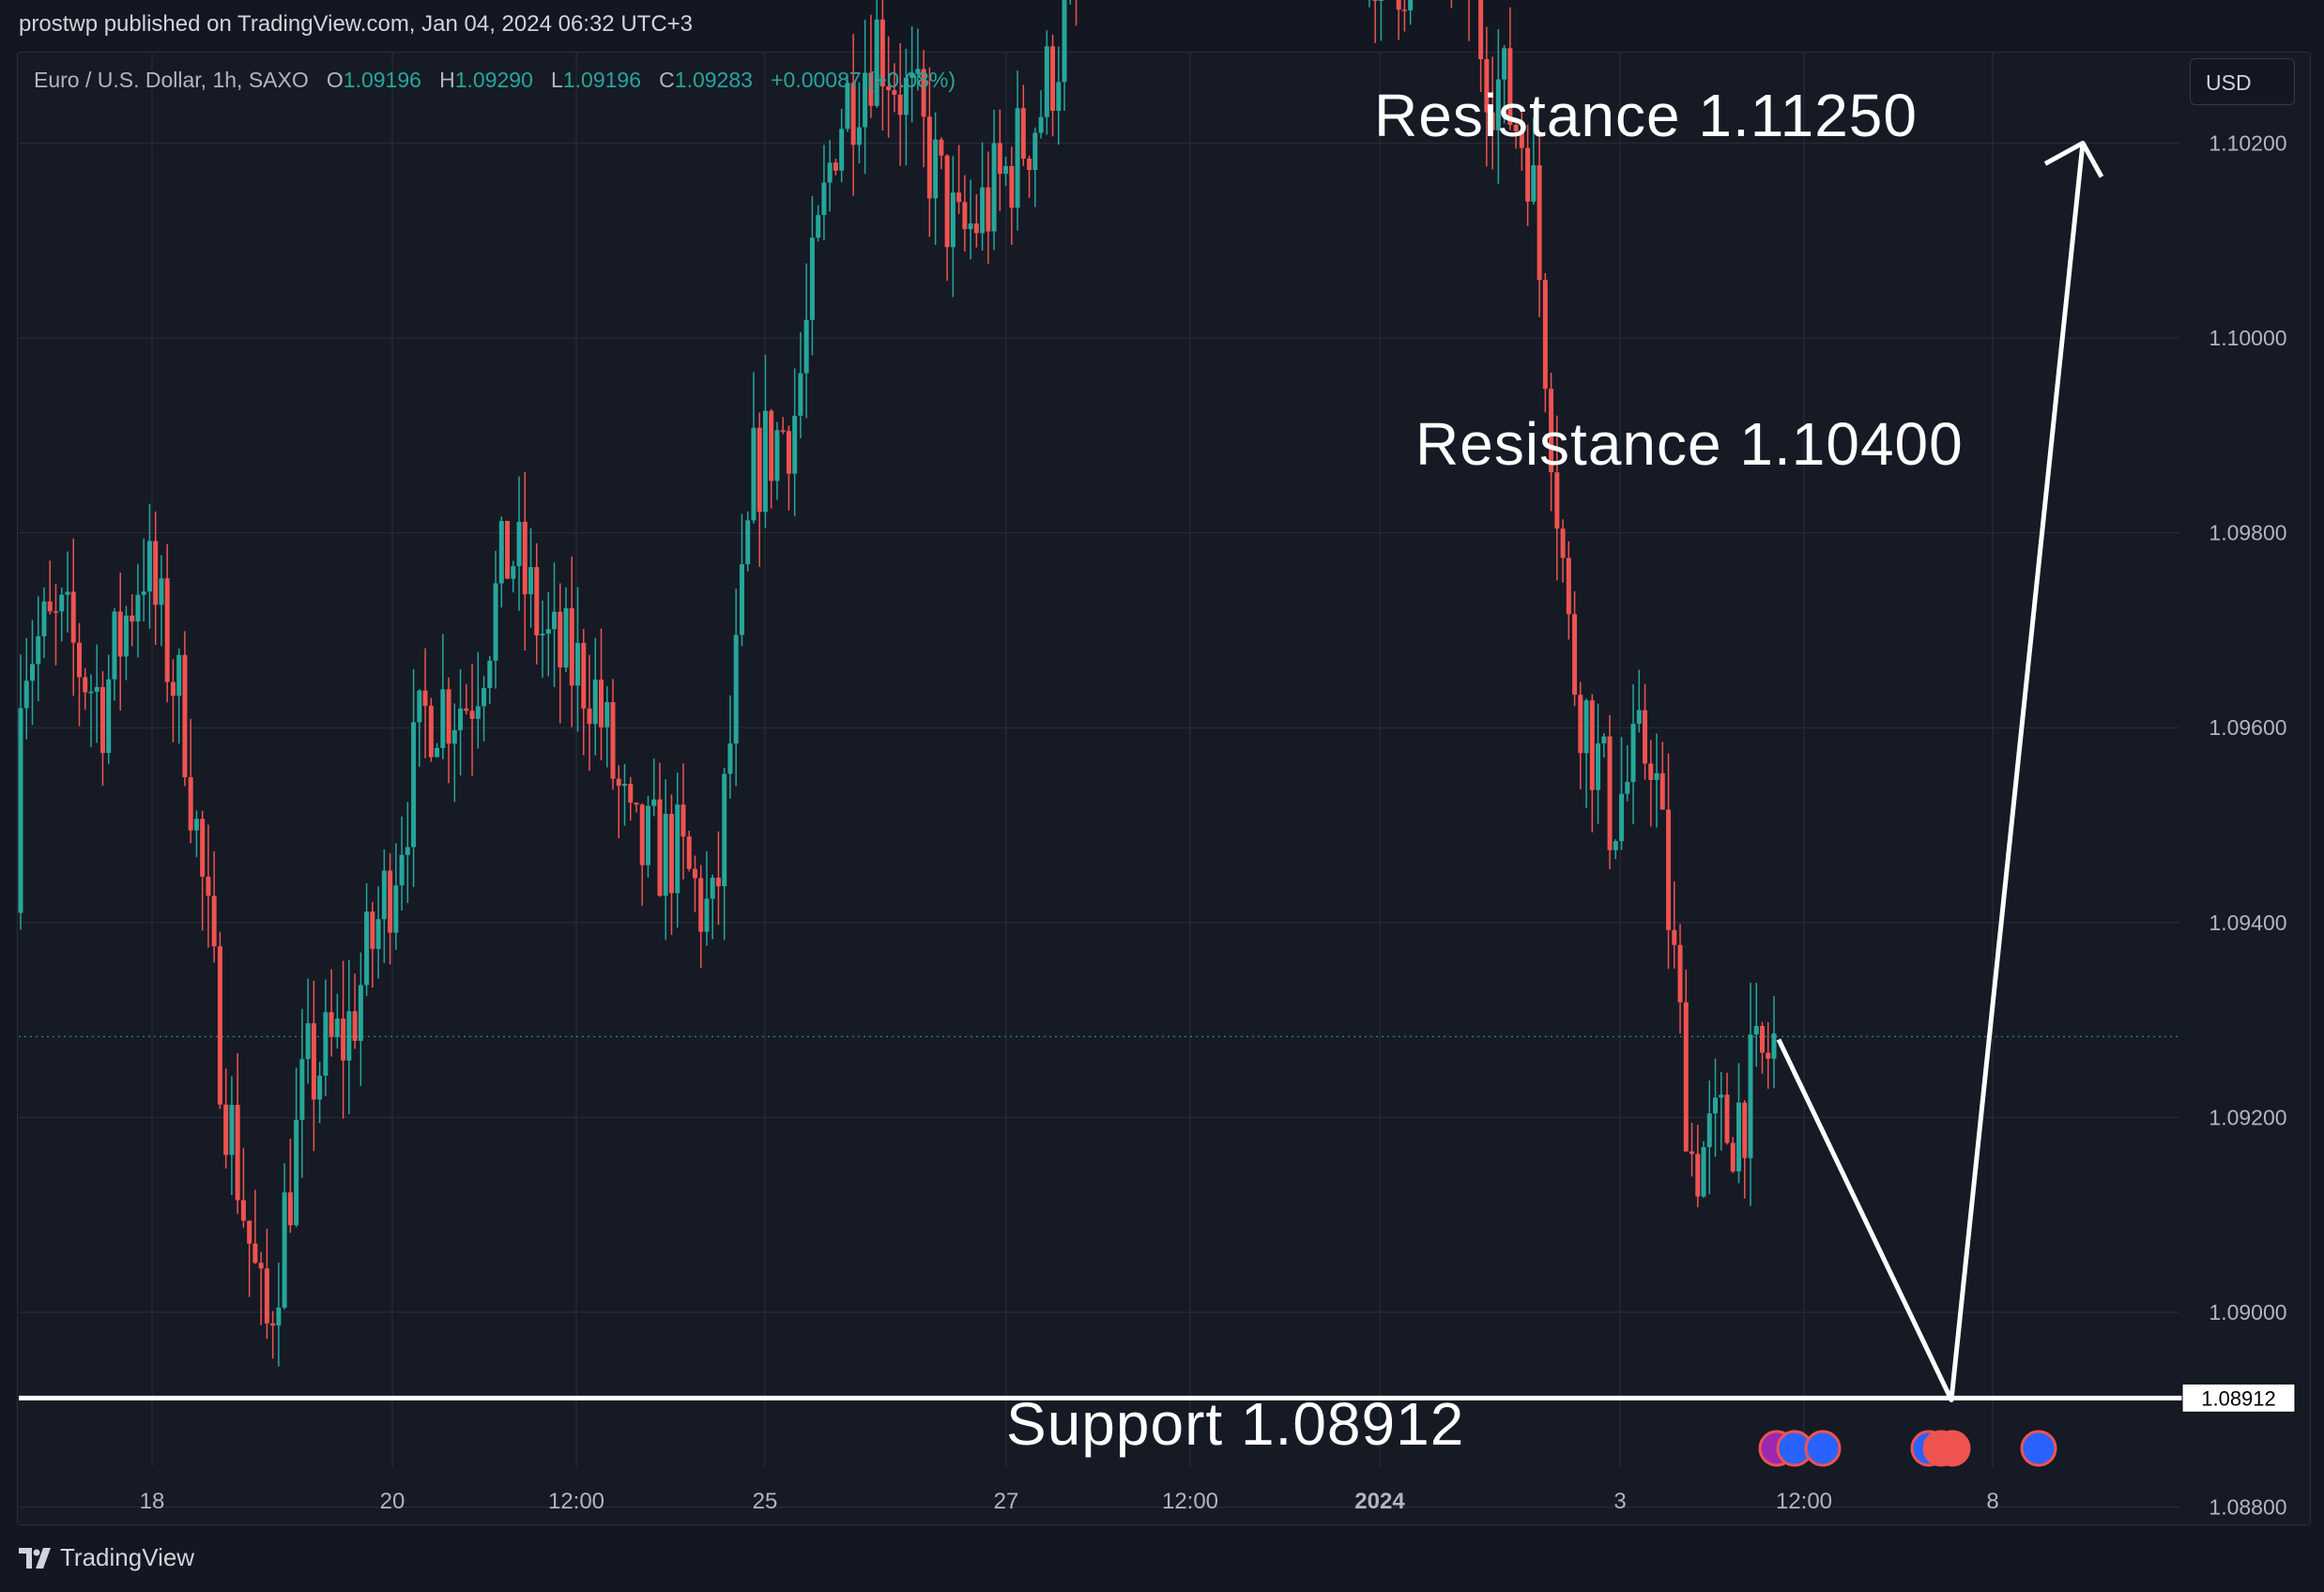  Describe the element at coordinates (2247, 1117) in the screenshot. I see `price-tick-label: 1.09200` at that location.